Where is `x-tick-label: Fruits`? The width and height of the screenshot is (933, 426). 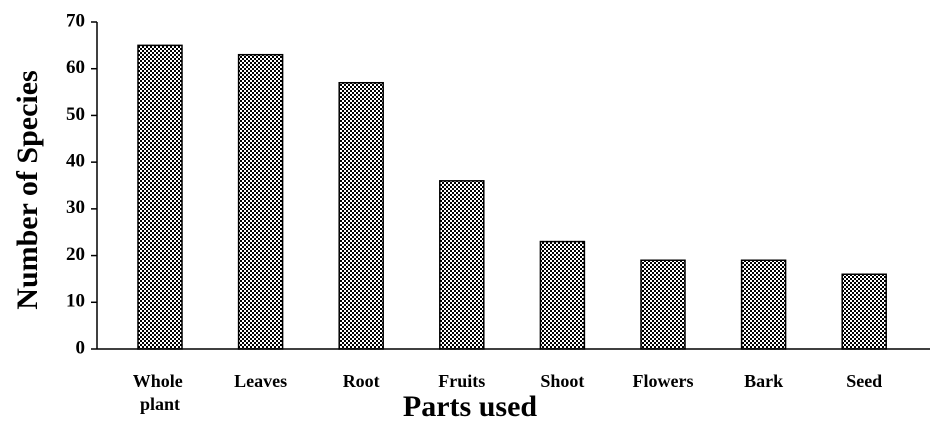
x-tick-label: Fruits is located at coordinates (461, 381).